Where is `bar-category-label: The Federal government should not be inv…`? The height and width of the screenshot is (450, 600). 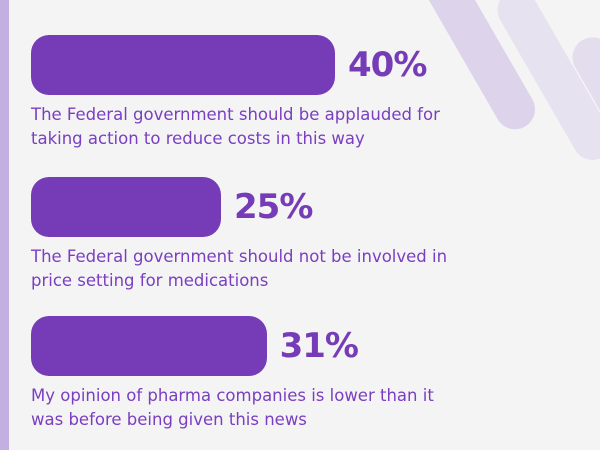
bar-category-label: The Federal government should not be inv… is located at coordinates (239, 268).